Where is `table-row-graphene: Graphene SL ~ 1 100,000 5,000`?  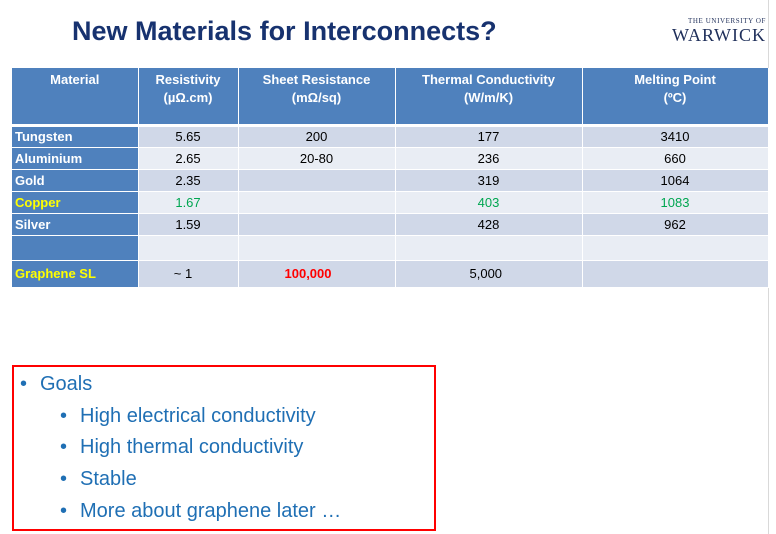
table-row-graphene: Graphene SL ~ 1 100,000 5,000 is located at coordinates (390, 274).